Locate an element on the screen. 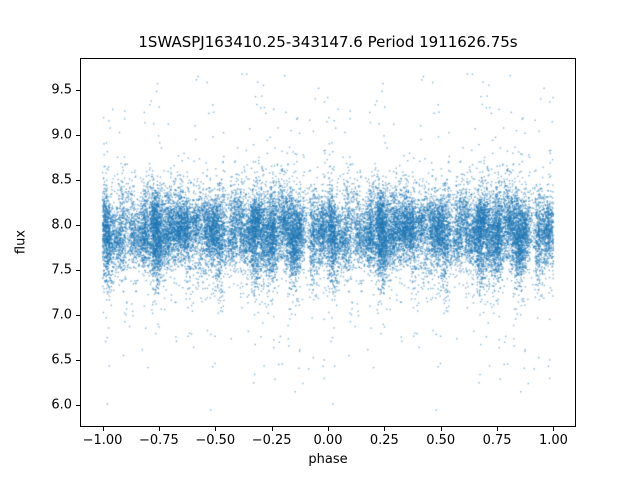  y-tick-label: 9.0 is located at coordinates (61, 135).